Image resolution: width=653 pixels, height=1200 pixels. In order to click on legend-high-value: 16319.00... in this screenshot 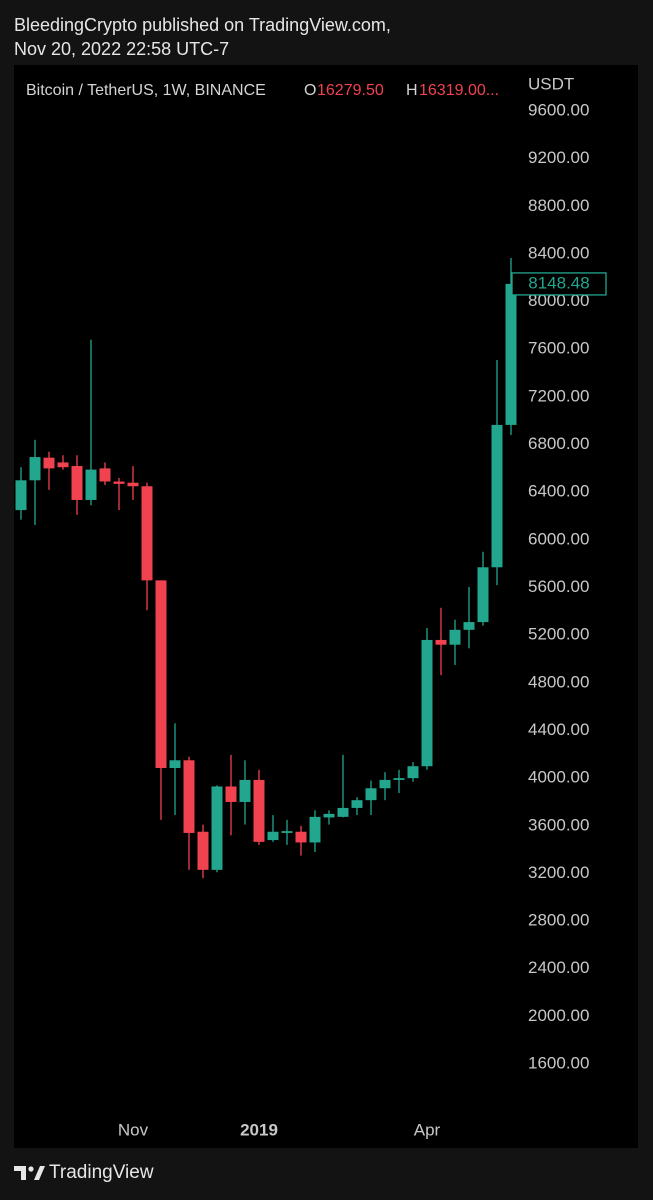, I will do `click(459, 90)`.